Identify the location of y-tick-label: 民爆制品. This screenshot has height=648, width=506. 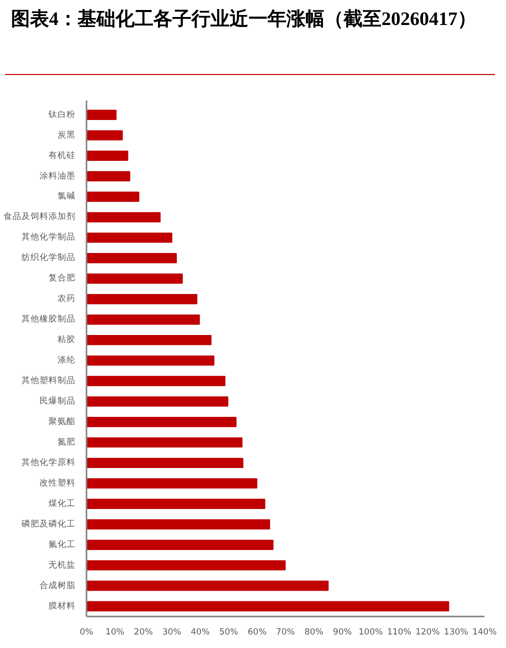
(58, 401).